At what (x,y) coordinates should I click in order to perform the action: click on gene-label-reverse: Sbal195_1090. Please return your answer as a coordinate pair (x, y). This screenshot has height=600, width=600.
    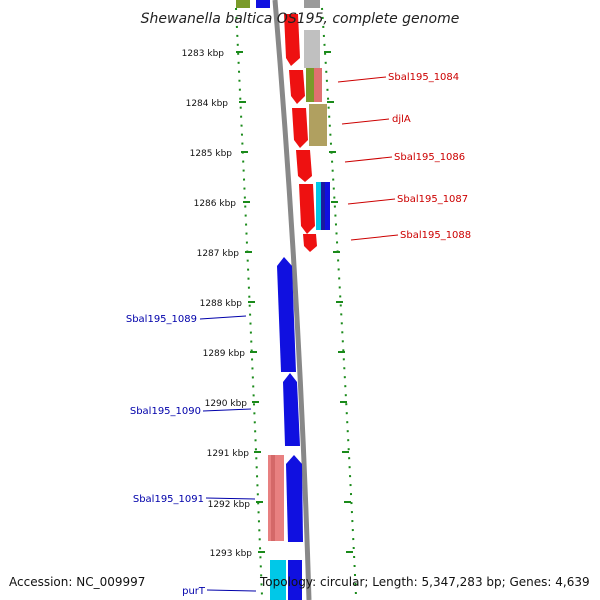
    Looking at the image, I should click on (165, 411).